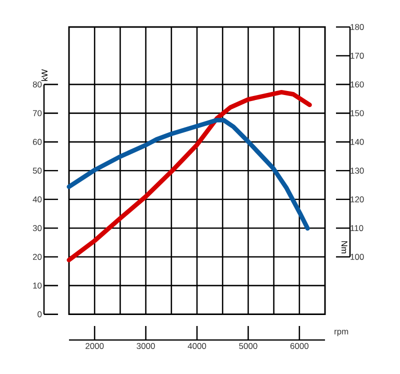  Describe the element at coordinates (37, 141) in the screenshot. I see `y-tick-label: 60` at that location.